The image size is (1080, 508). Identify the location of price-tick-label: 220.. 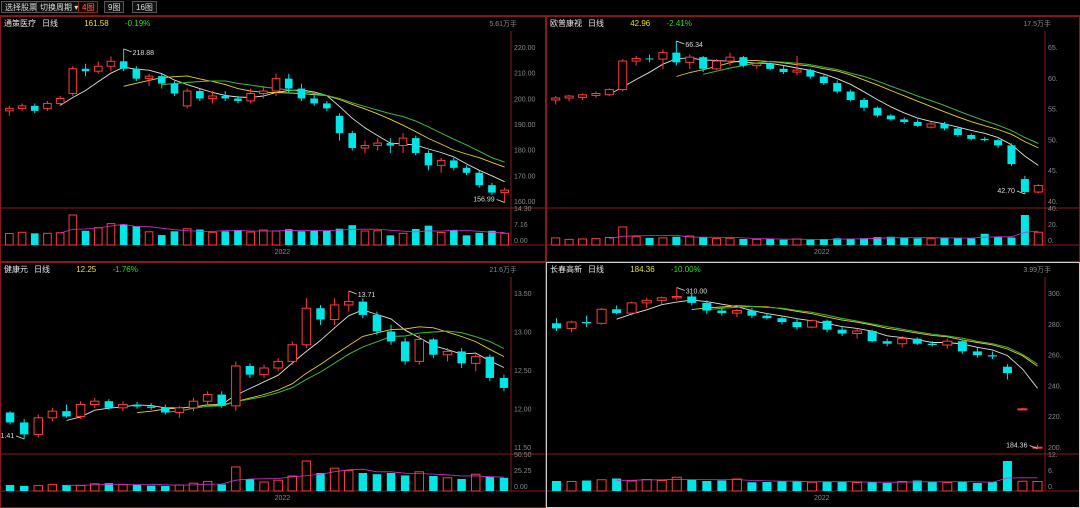
(1055, 417).